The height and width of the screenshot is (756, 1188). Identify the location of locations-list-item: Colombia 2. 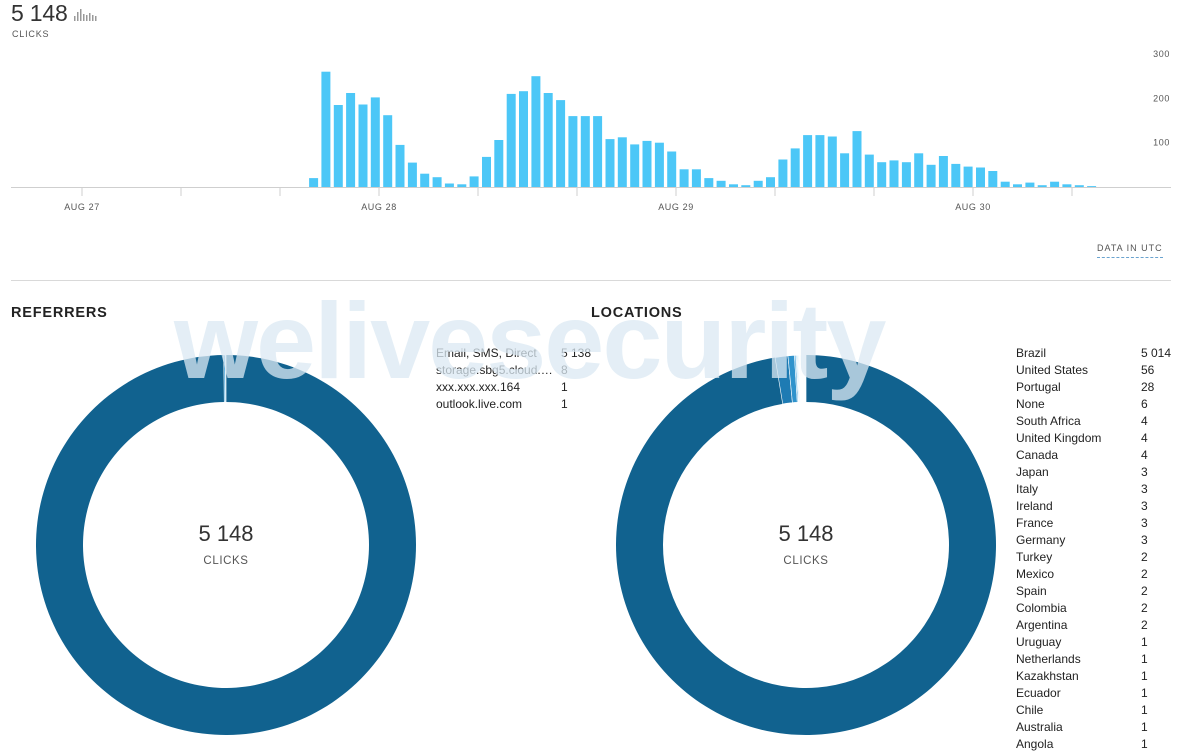
(1101, 608).